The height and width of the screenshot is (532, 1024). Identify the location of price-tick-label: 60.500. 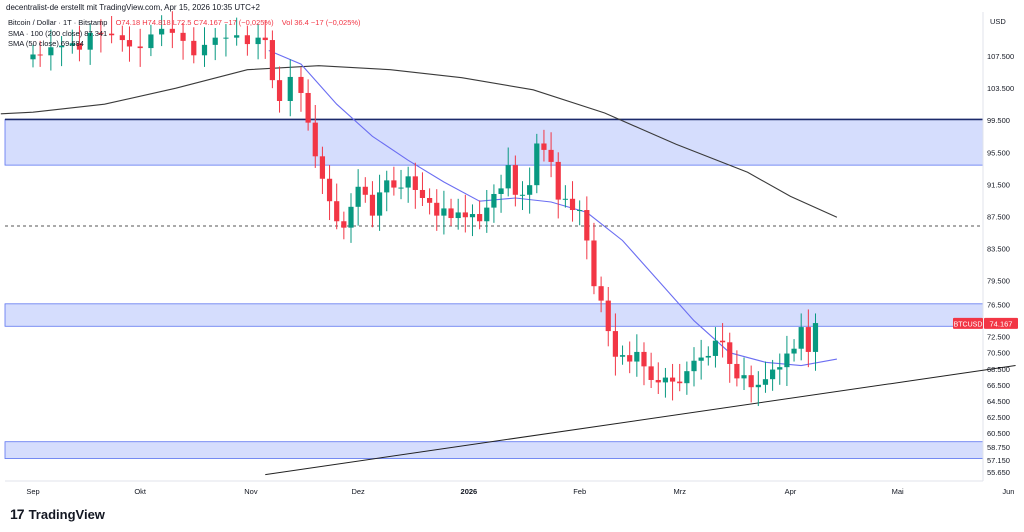
(998, 433).